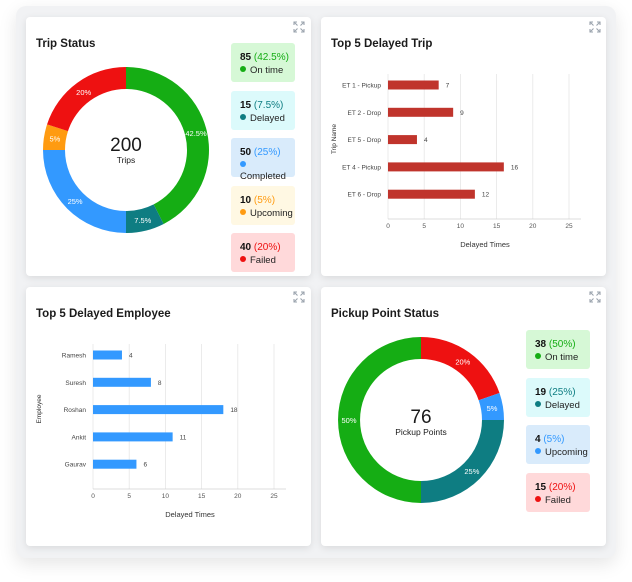 The height and width of the screenshot is (582, 632). I want to click on trip-status-donut-chart: 42.5% 7.5% 25% 5% 20% 200 Trips, so click(126, 150).